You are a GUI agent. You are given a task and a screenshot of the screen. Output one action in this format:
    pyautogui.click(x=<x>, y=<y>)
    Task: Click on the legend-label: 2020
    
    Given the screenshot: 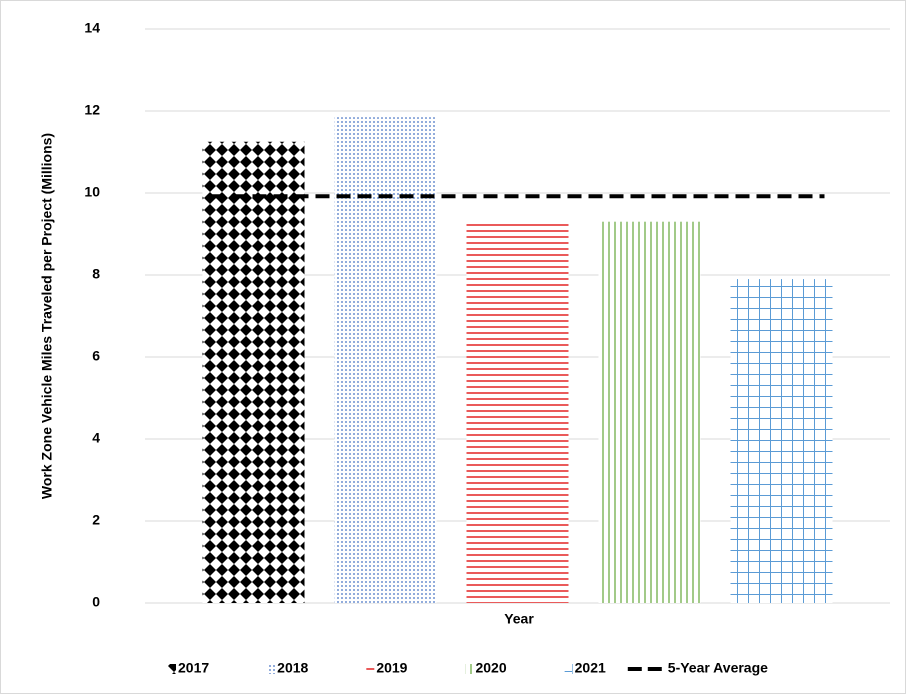 What is the action you would take?
    pyautogui.click(x=490, y=668)
    